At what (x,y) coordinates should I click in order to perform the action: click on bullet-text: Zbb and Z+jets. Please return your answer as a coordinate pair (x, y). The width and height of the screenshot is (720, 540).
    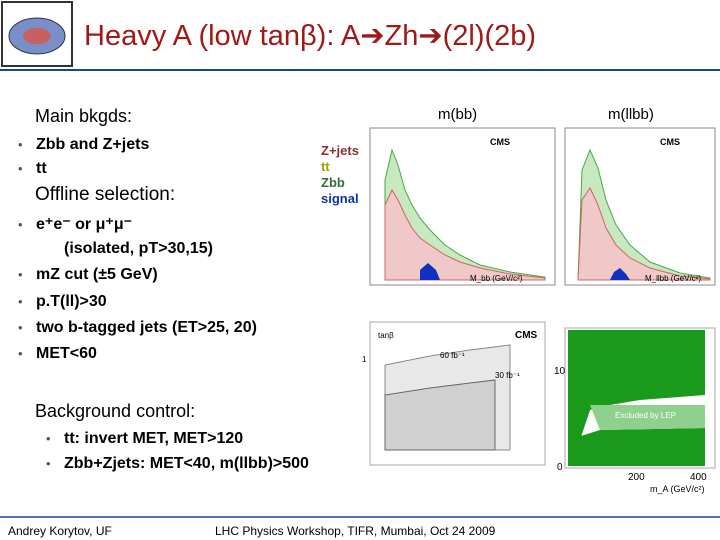
    Looking at the image, I should click on (93, 144).